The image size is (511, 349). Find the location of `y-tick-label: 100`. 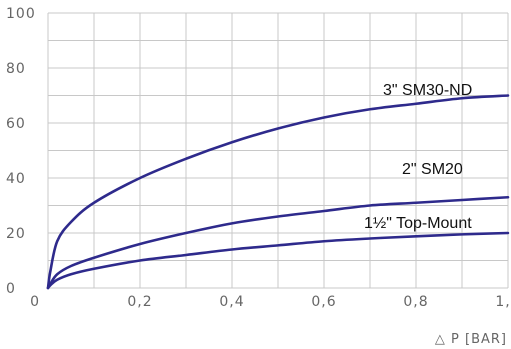

y-tick-label: 100 is located at coordinates (21, 14).